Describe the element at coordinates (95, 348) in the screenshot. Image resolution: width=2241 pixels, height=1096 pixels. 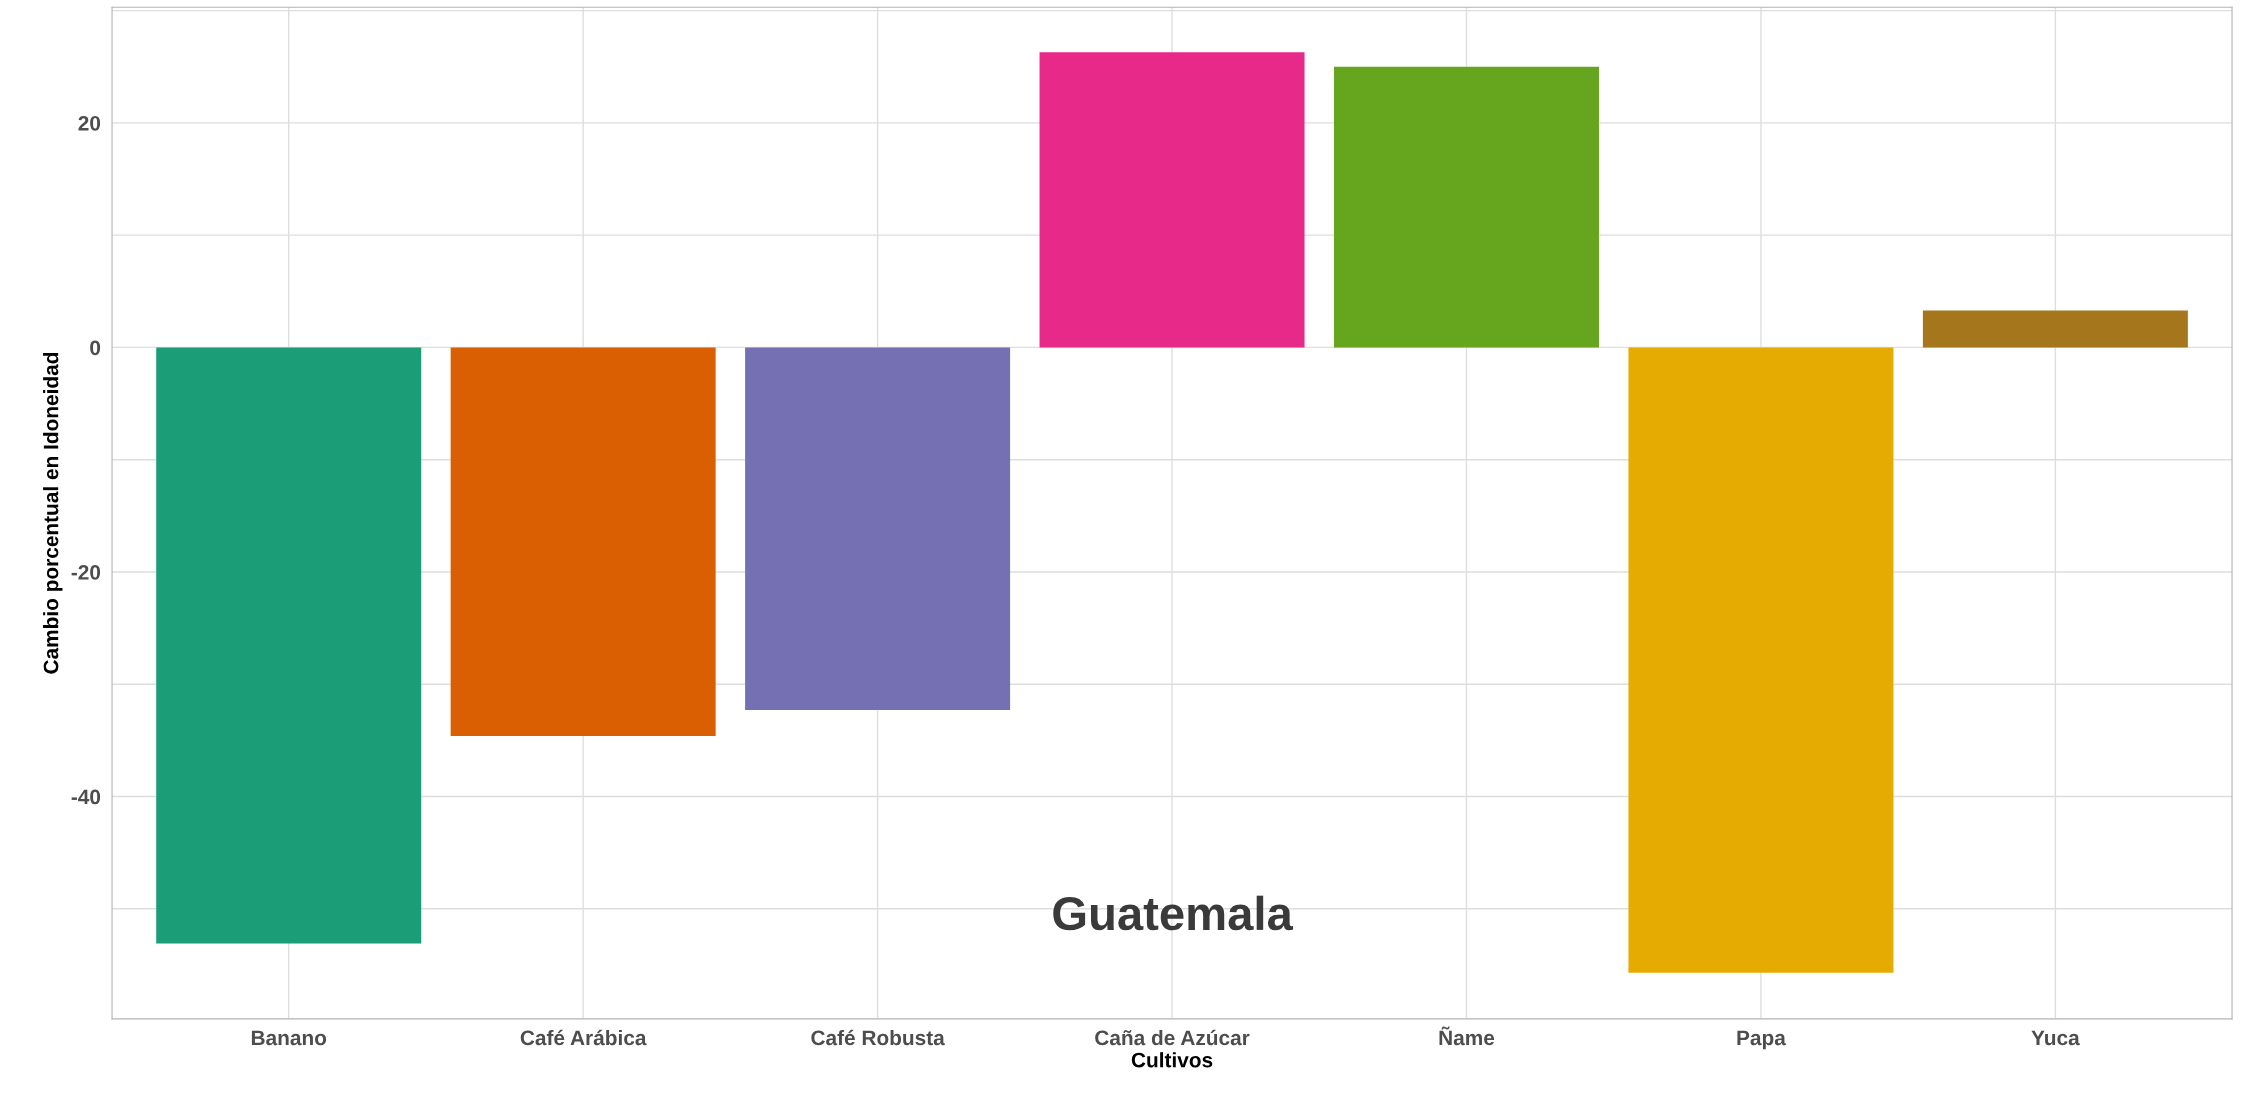
I see `y-tick-label: 0` at that location.